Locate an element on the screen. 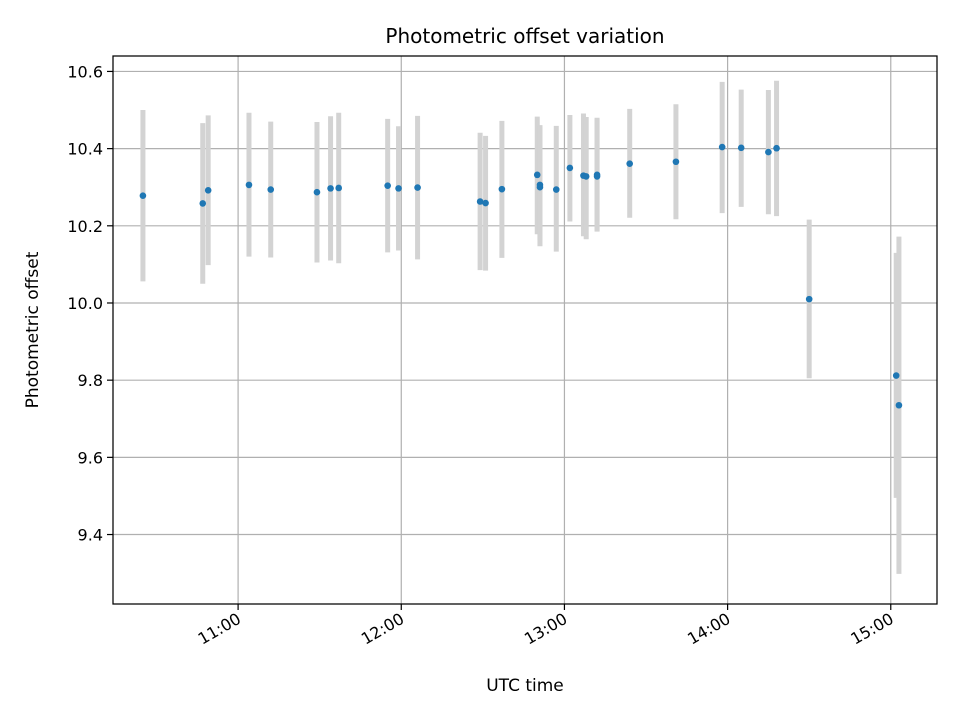 Image resolution: width=960 pixels, height=720 pixels. y-tick-label: 9.6 is located at coordinates (90, 457).